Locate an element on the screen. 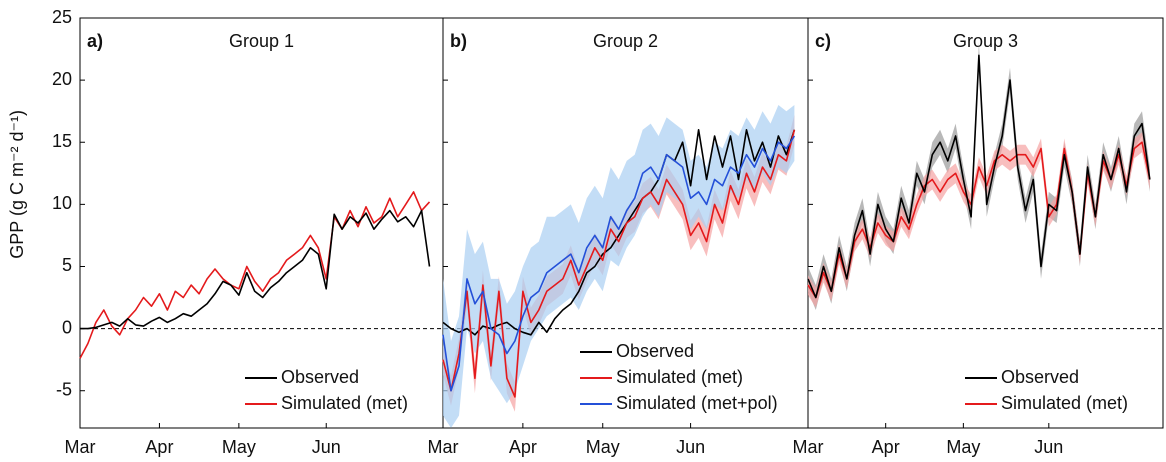 The height and width of the screenshot is (462, 1166). y-tick-label: 5 is located at coordinates (67, 265).